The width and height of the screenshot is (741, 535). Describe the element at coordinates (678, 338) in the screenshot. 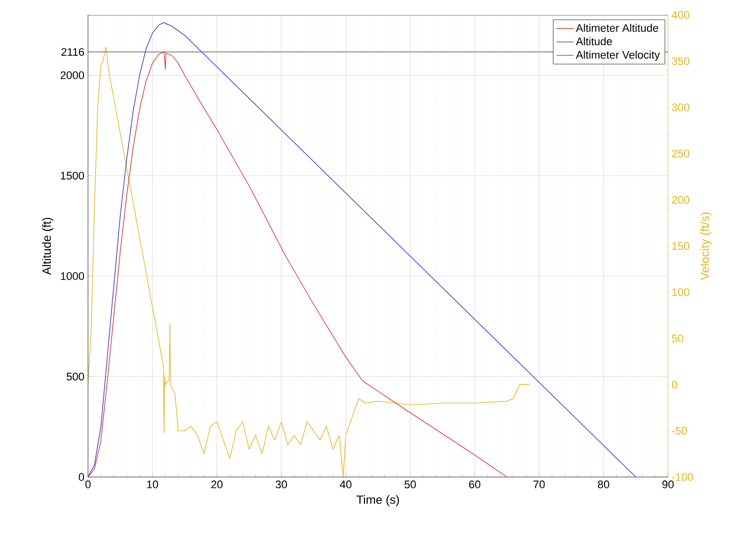

I see `y2-tick-label: 50` at that location.